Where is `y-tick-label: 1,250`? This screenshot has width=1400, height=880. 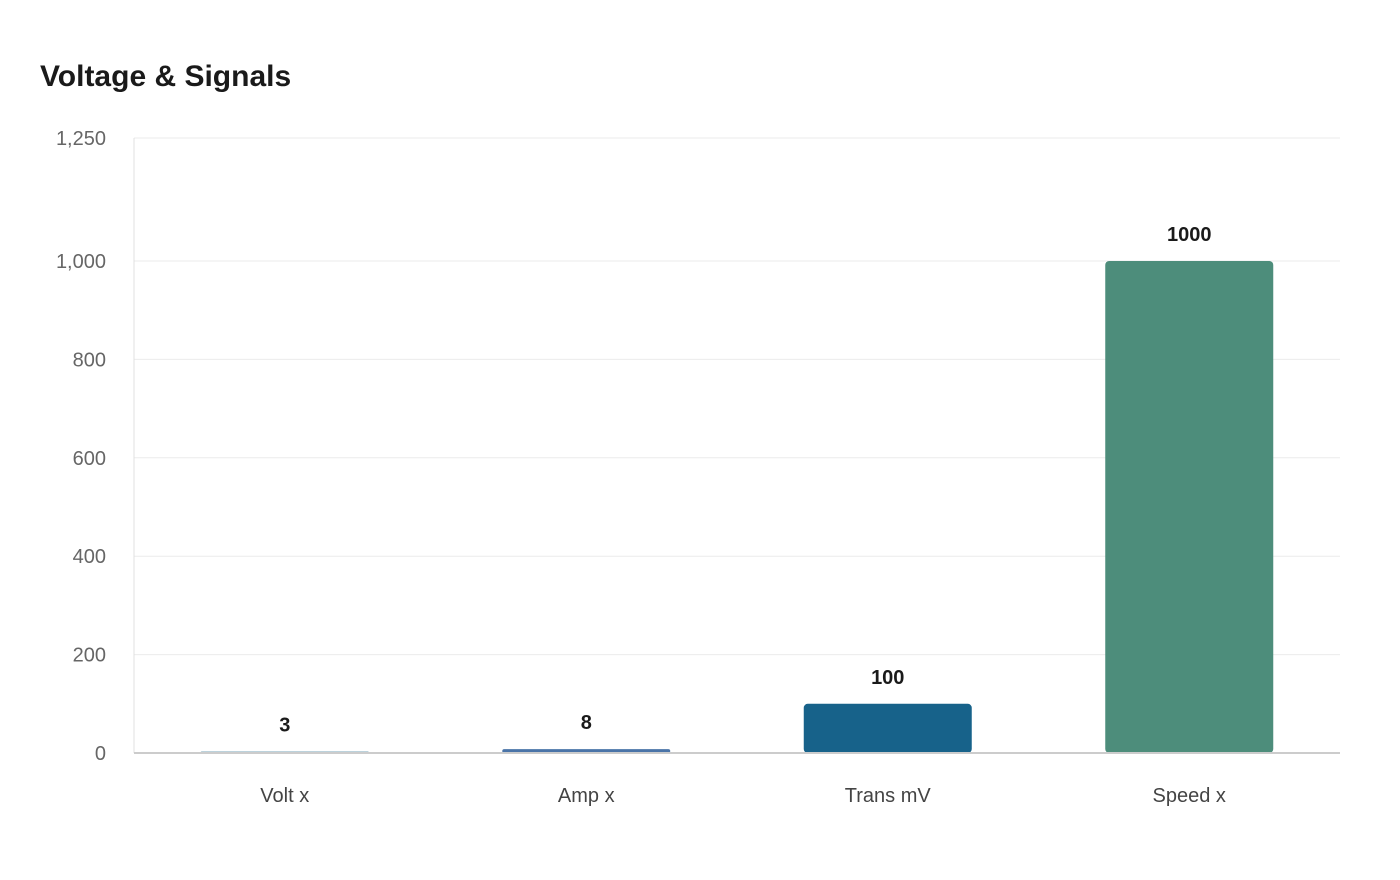 y-tick-label: 1,250 is located at coordinates (81, 139).